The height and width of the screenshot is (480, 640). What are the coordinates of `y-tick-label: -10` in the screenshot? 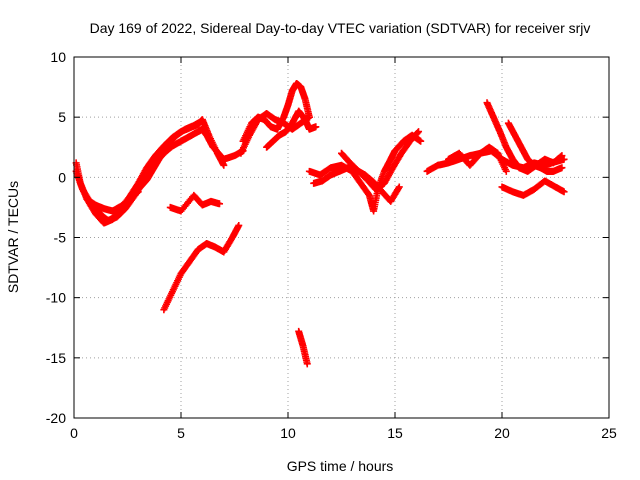 It's located at (56, 298).